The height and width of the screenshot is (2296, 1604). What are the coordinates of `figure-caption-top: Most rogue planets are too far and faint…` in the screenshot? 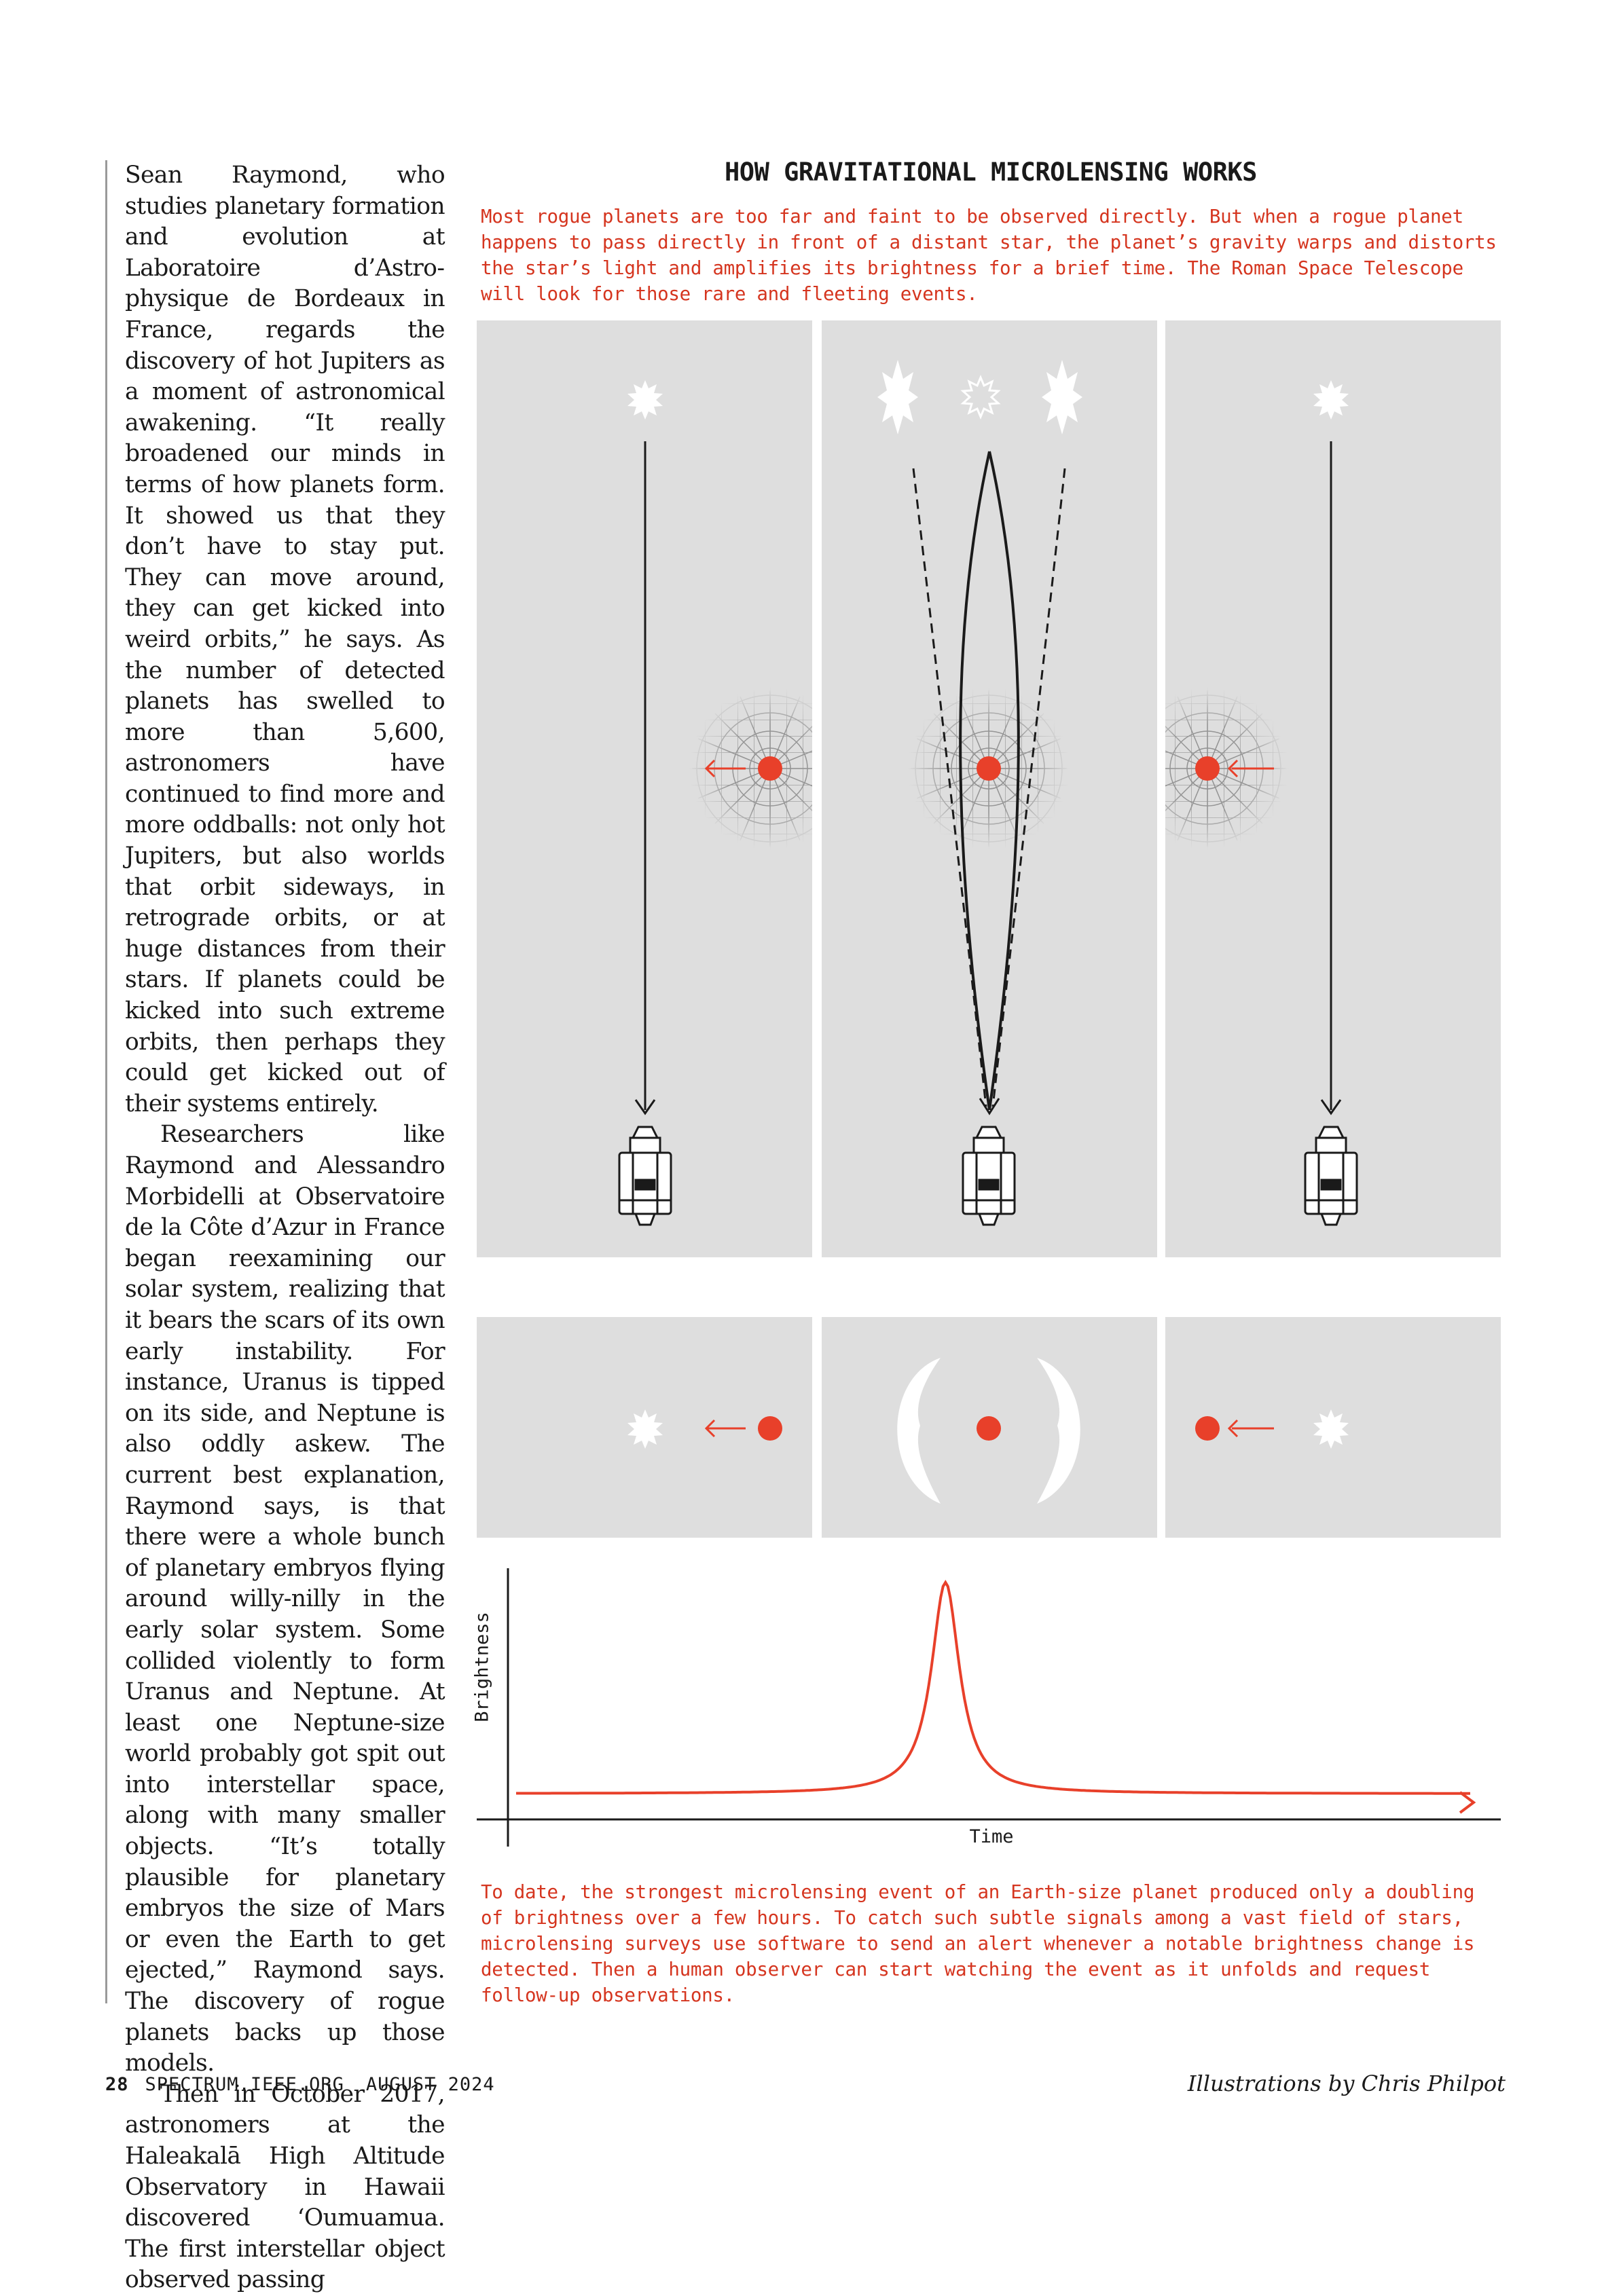 It's located at (989, 255).